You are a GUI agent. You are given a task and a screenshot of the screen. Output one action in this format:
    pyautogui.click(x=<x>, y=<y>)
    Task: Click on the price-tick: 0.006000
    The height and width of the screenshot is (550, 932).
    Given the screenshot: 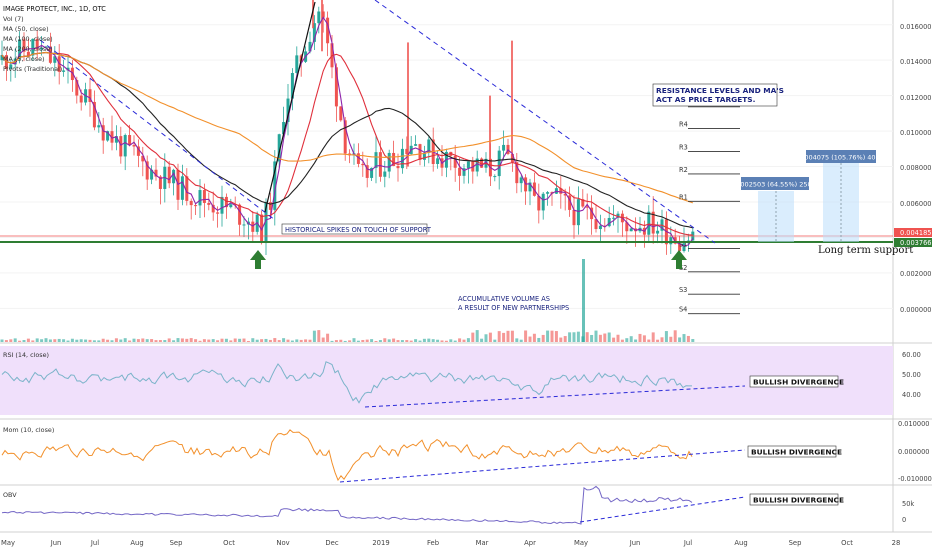 What is the action you would take?
    pyautogui.click(x=915, y=204)
    